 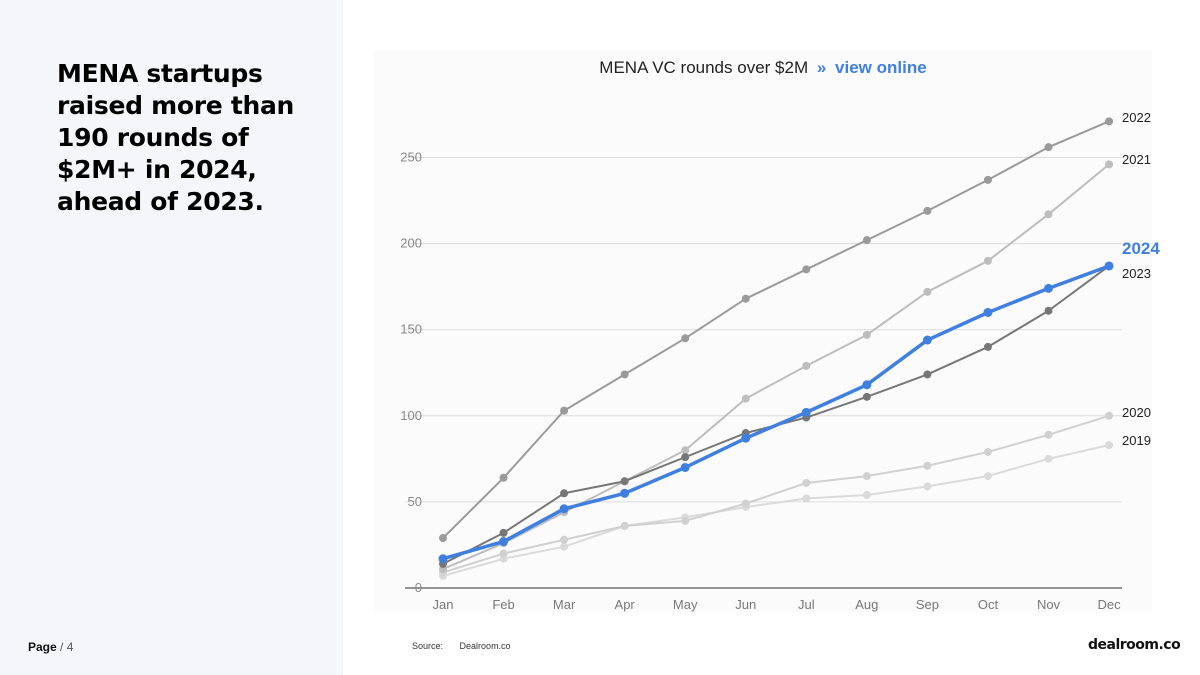 I want to click on series-line-2020, so click(x=776, y=494).